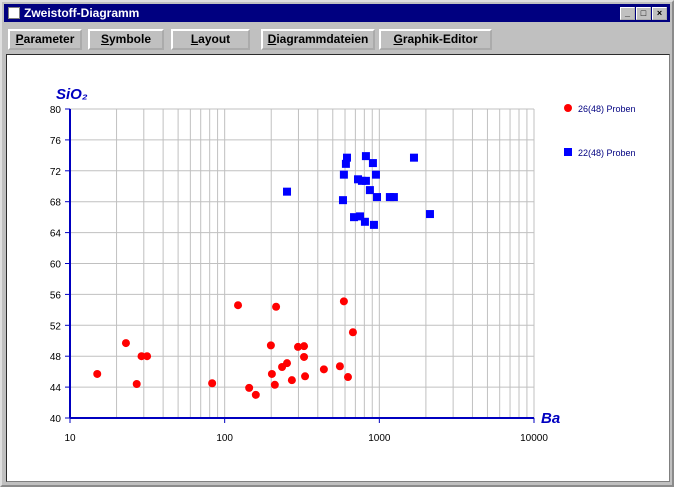  I want to click on y-tick-label: 60, so click(56, 265).